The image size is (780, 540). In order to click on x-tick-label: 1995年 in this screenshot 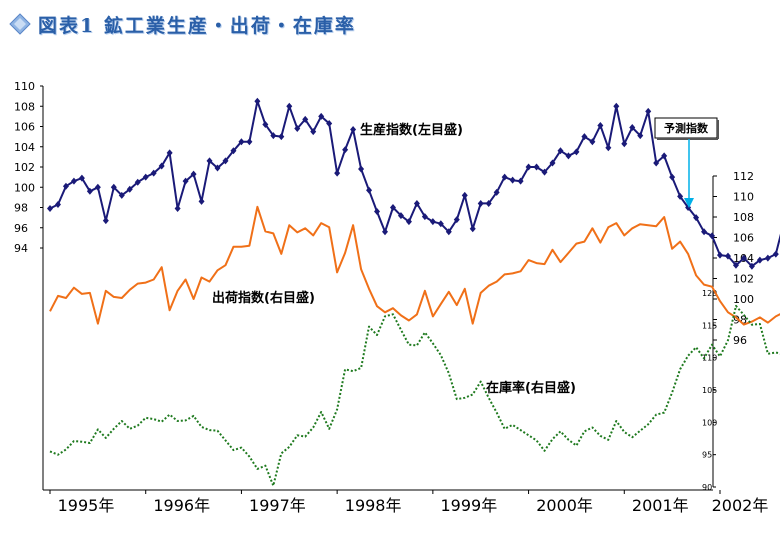, I will do `click(86, 505)`.